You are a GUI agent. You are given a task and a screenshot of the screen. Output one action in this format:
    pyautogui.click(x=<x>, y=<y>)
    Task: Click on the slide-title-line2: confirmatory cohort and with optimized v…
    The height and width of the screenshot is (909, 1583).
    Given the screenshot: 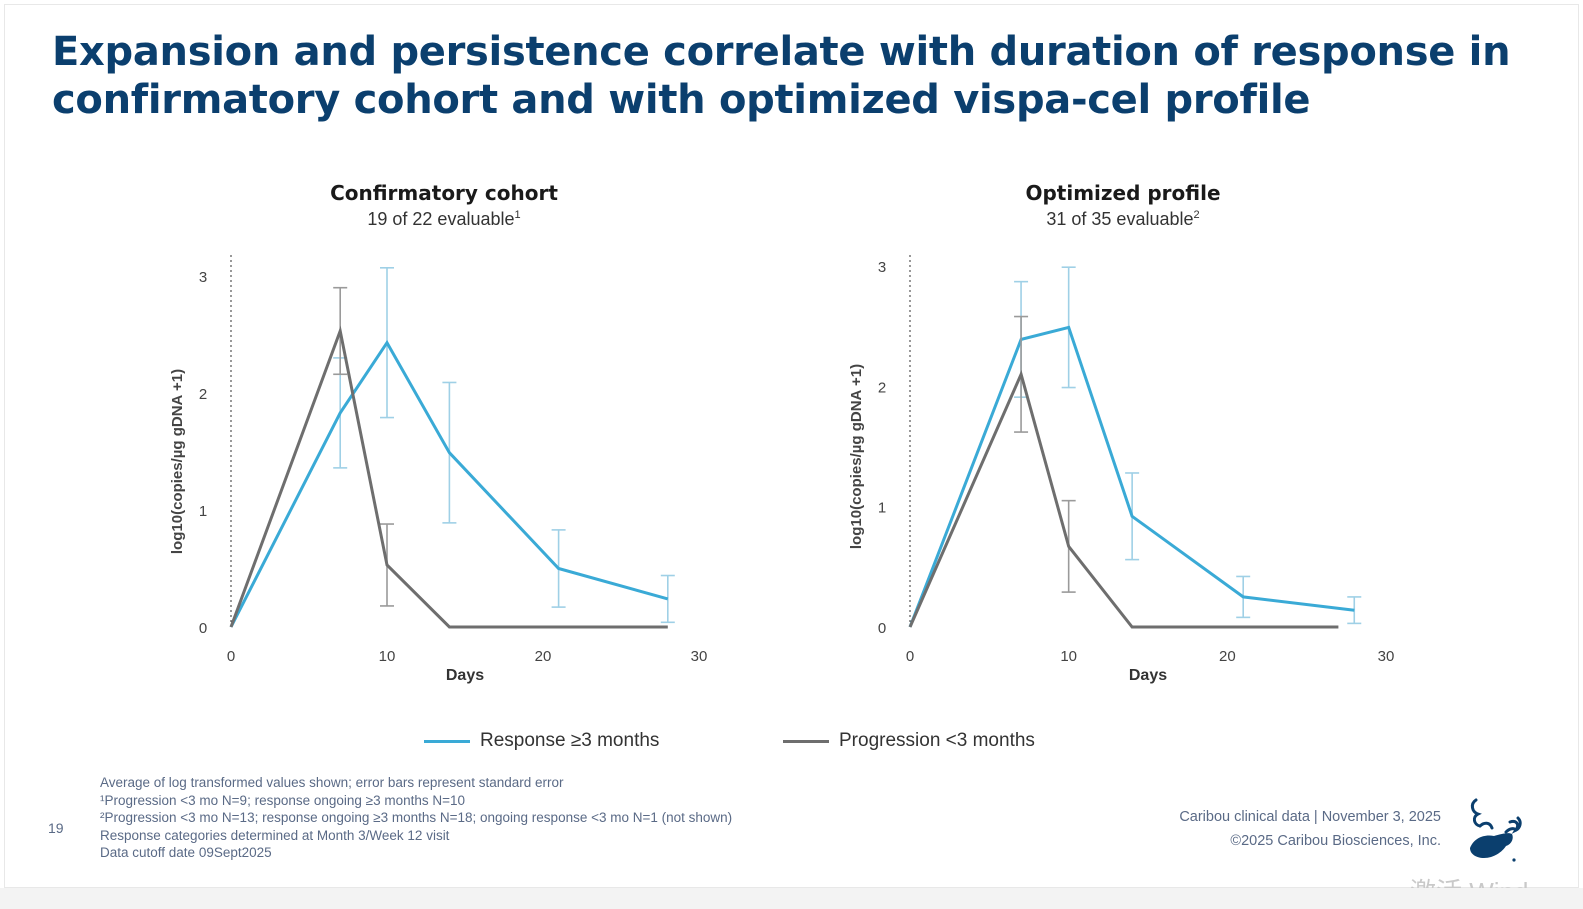 What is the action you would take?
    pyautogui.click(x=681, y=100)
    